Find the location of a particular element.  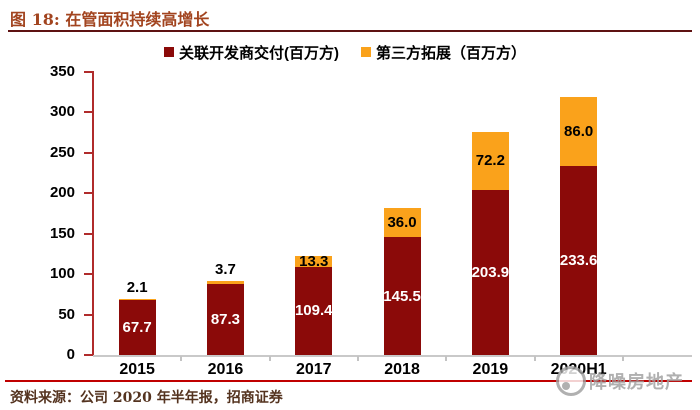

legend-label-thirdparty: 第三方拓展（百万方） is located at coordinates (451, 53).